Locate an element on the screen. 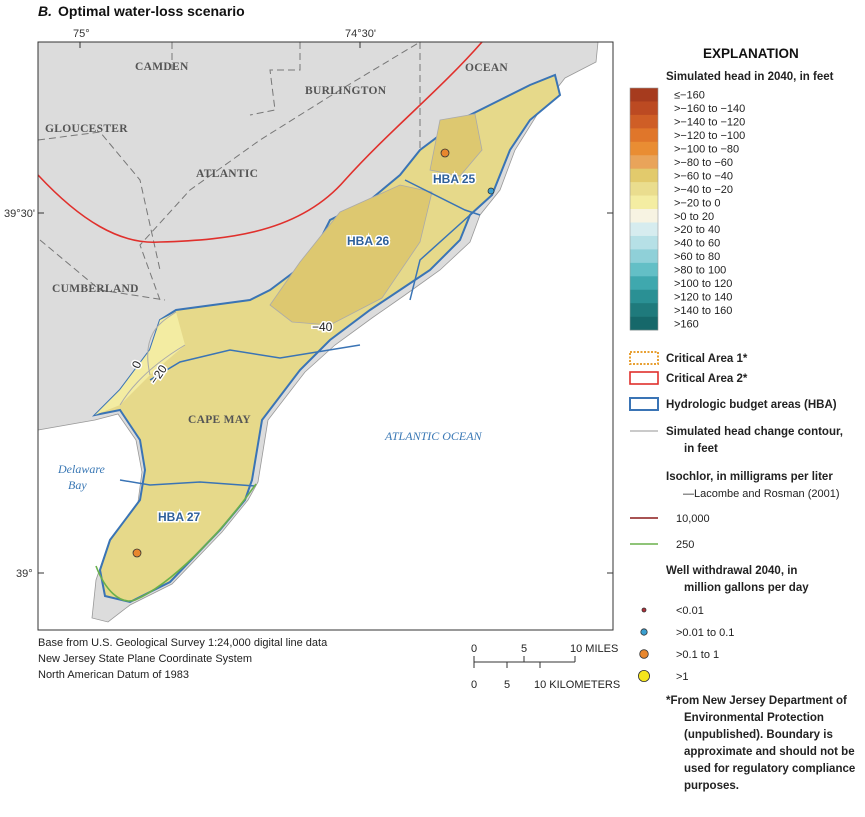  legend-class-label: >40 to 60 is located at coordinates (697, 244).